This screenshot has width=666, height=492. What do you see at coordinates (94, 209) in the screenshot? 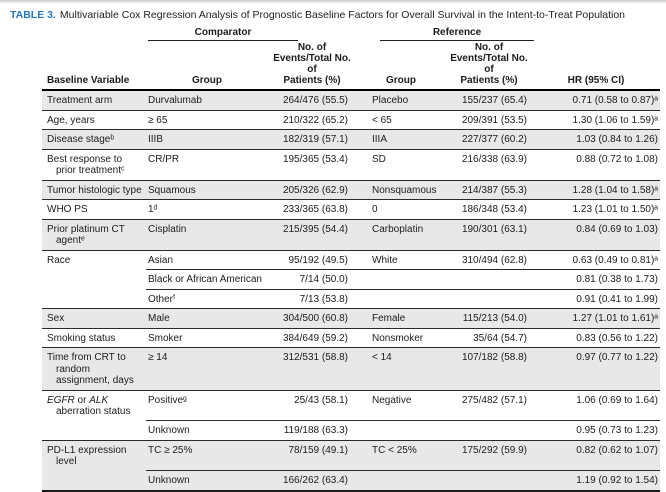
I see `baseline-variable-cell: WHO PS` at bounding box center [94, 209].